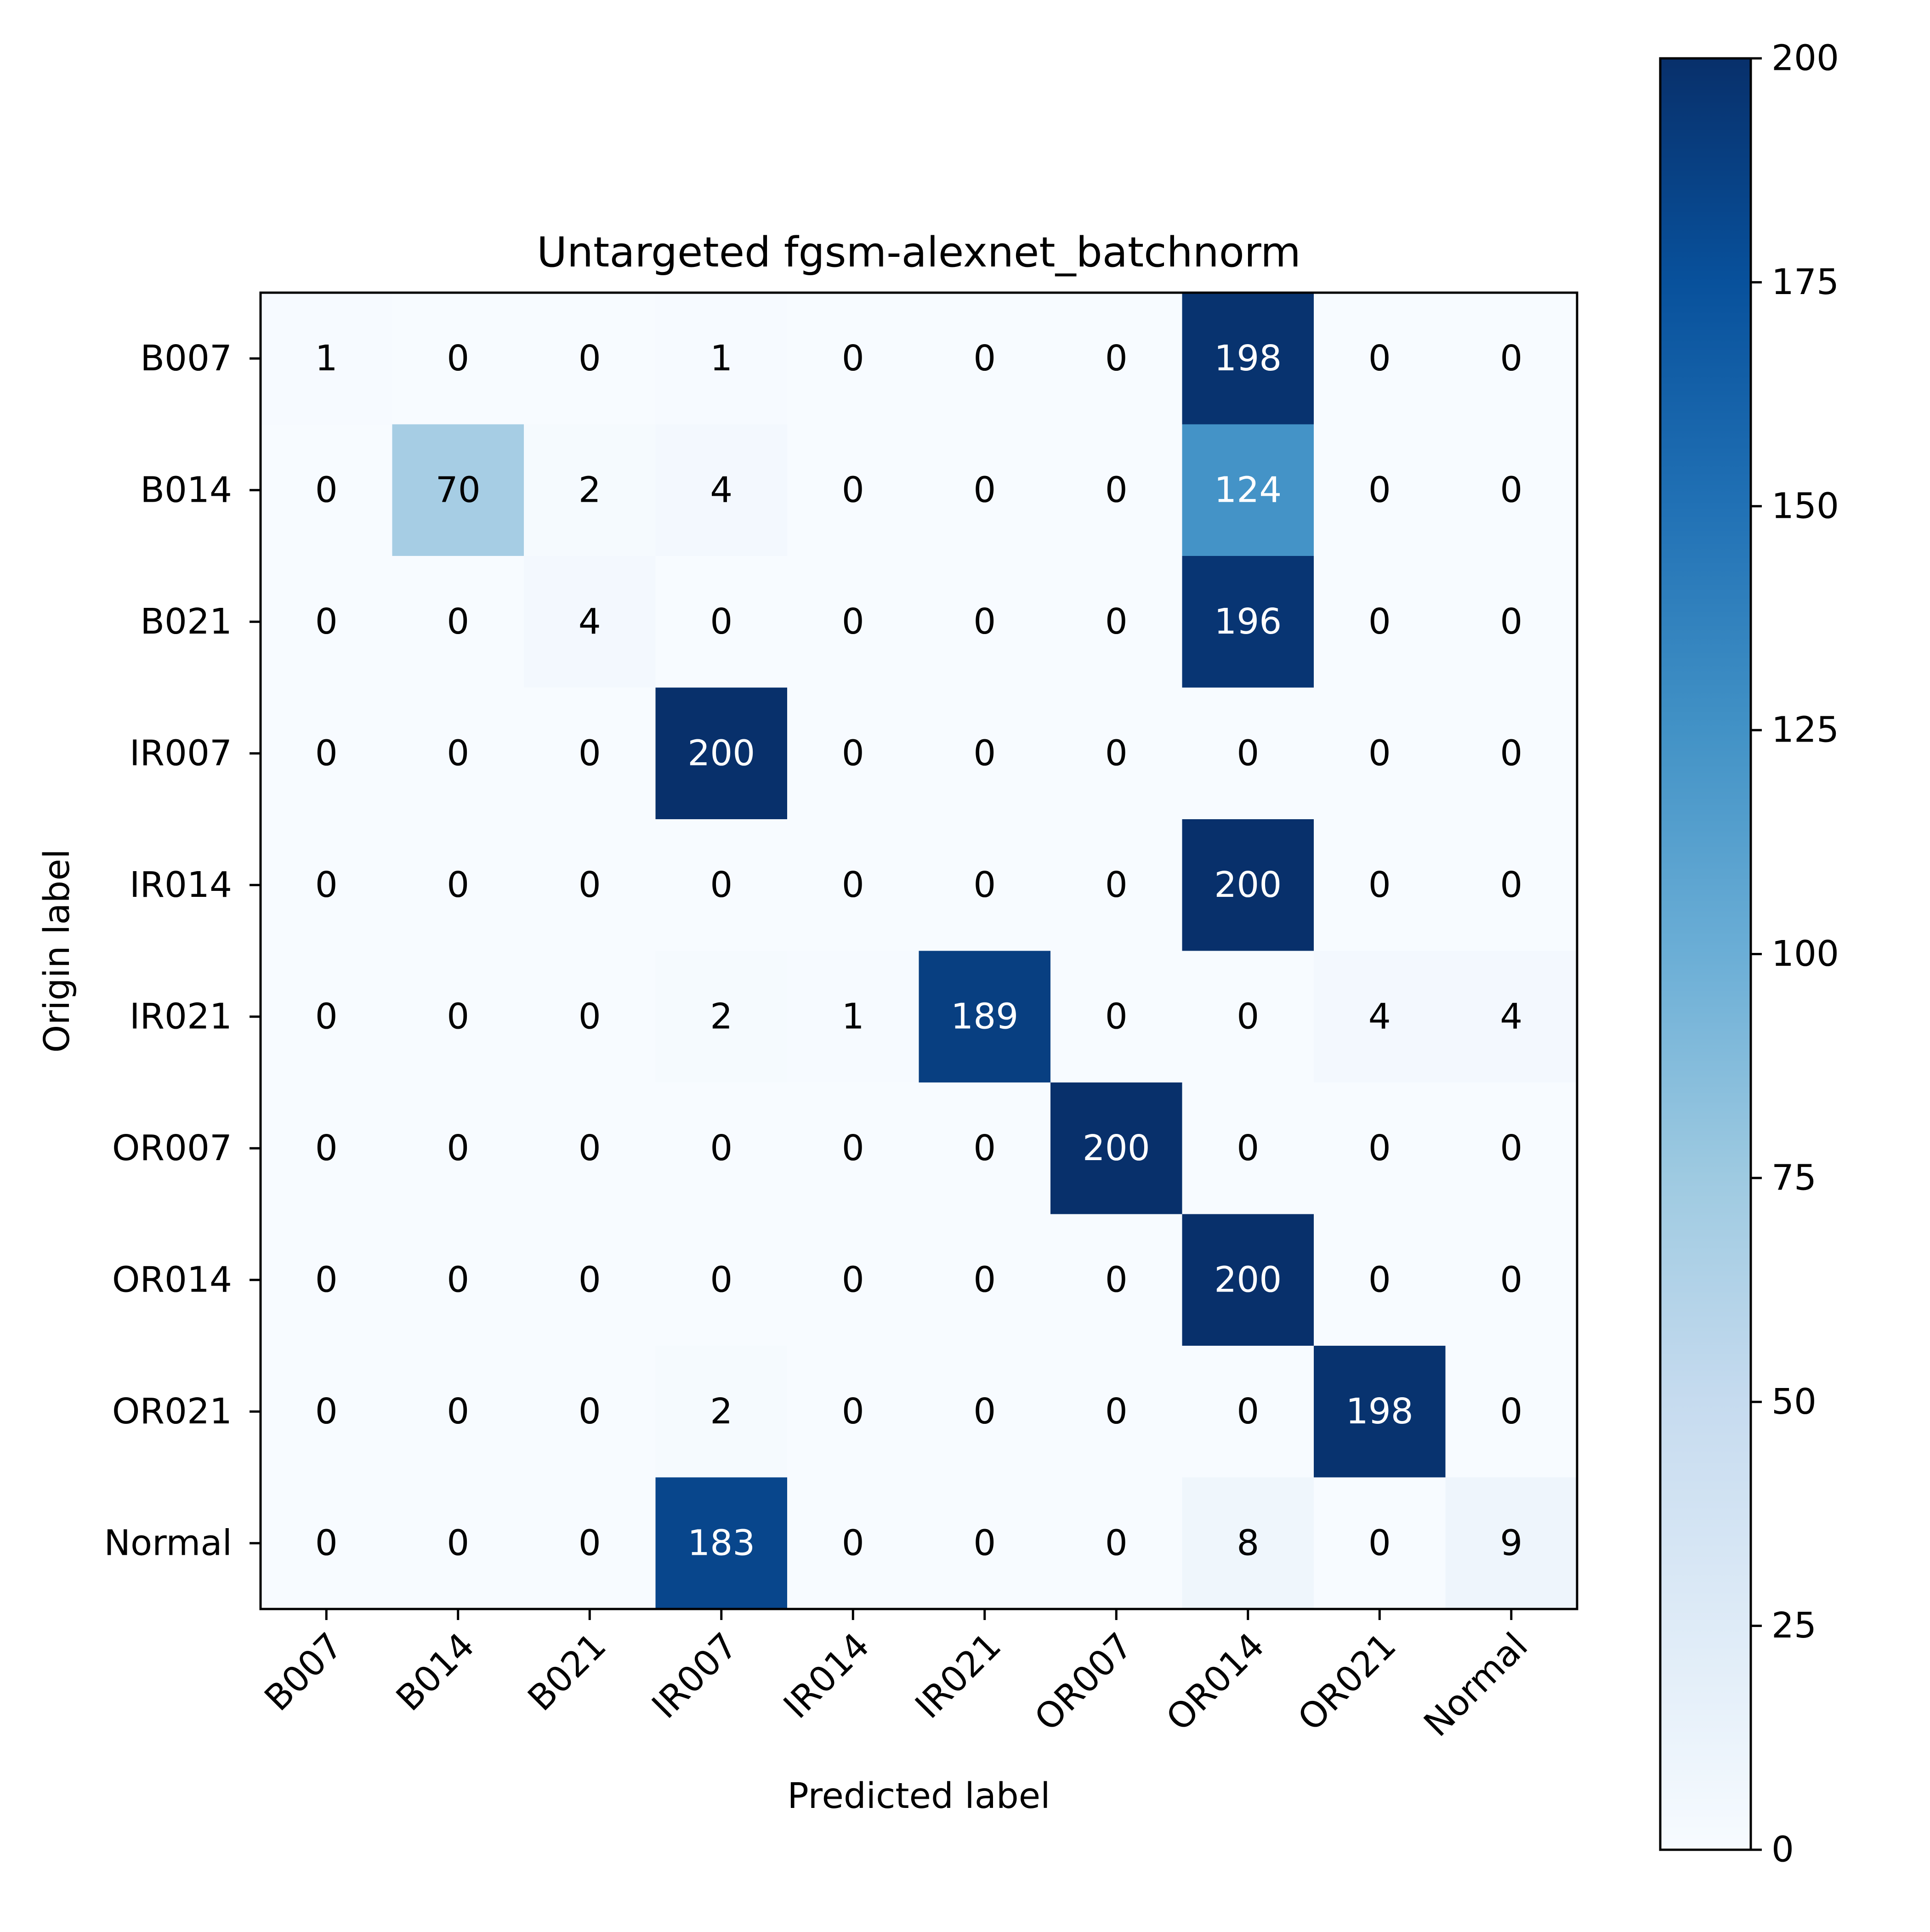 This screenshot has height=1932, width=1930. I want to click on x-tick-label: B021, so click(567, 1672).